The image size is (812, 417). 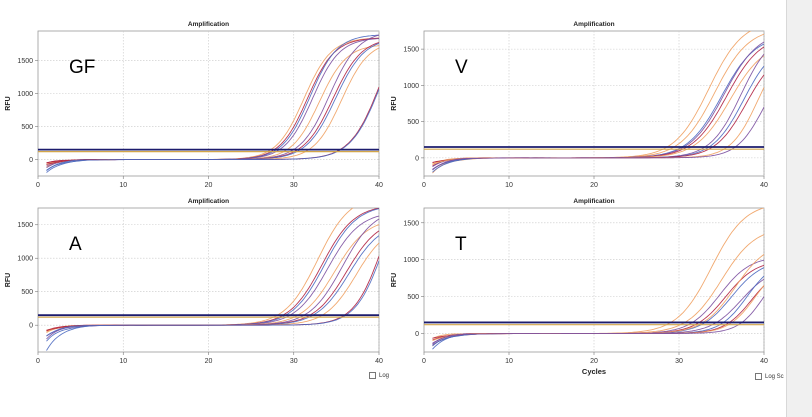 I want to click on log-scale-checkbox: Log, so click(x=379, y=375).